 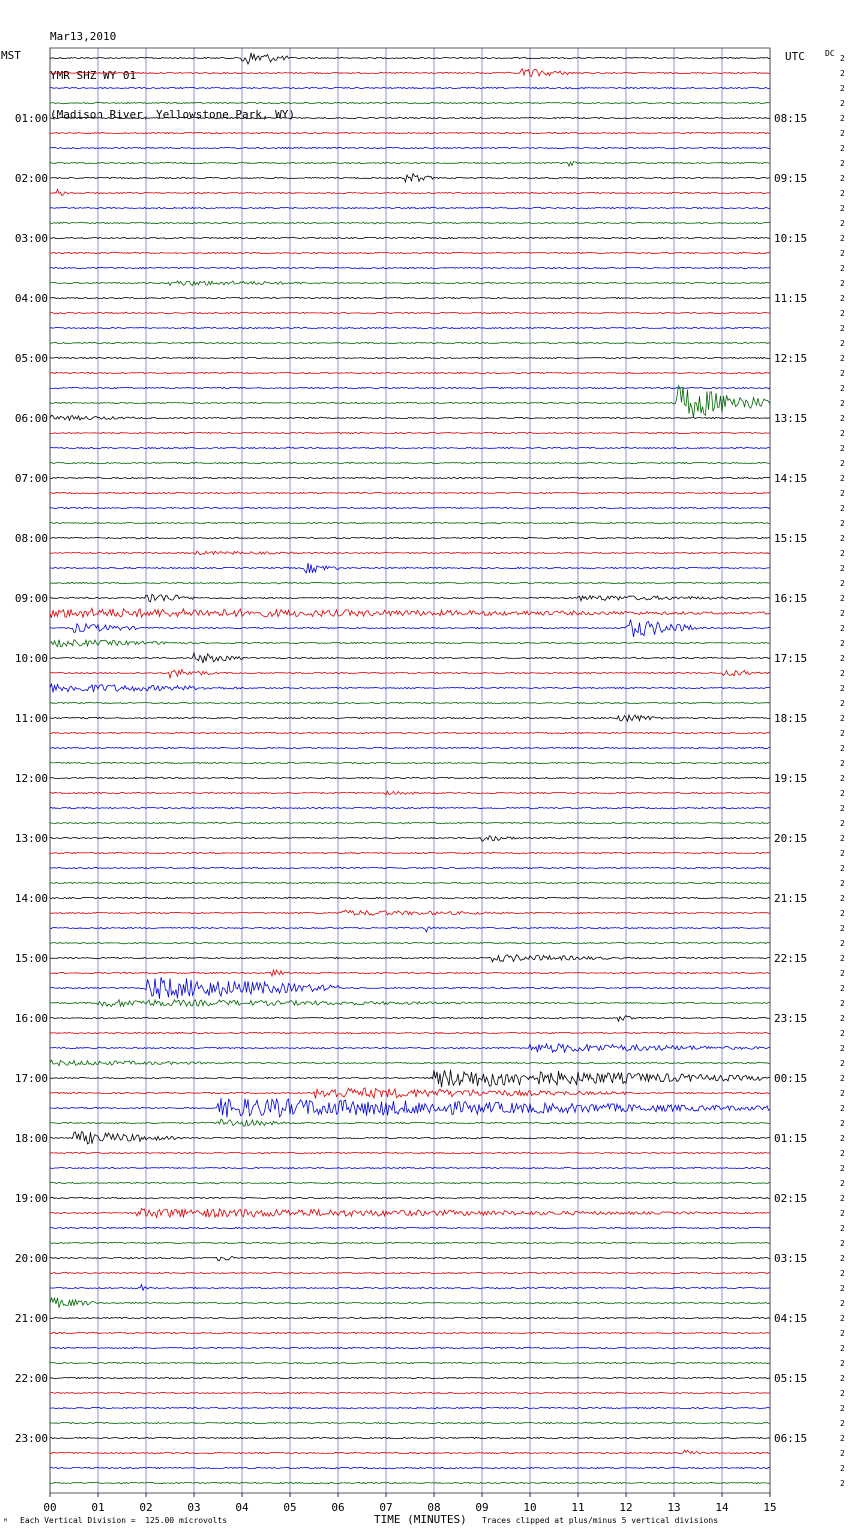 What do you see at coordinates (795, 56) in the screenshot?
I see `right-zone-label: UTC` at bounding box center [795, 56].